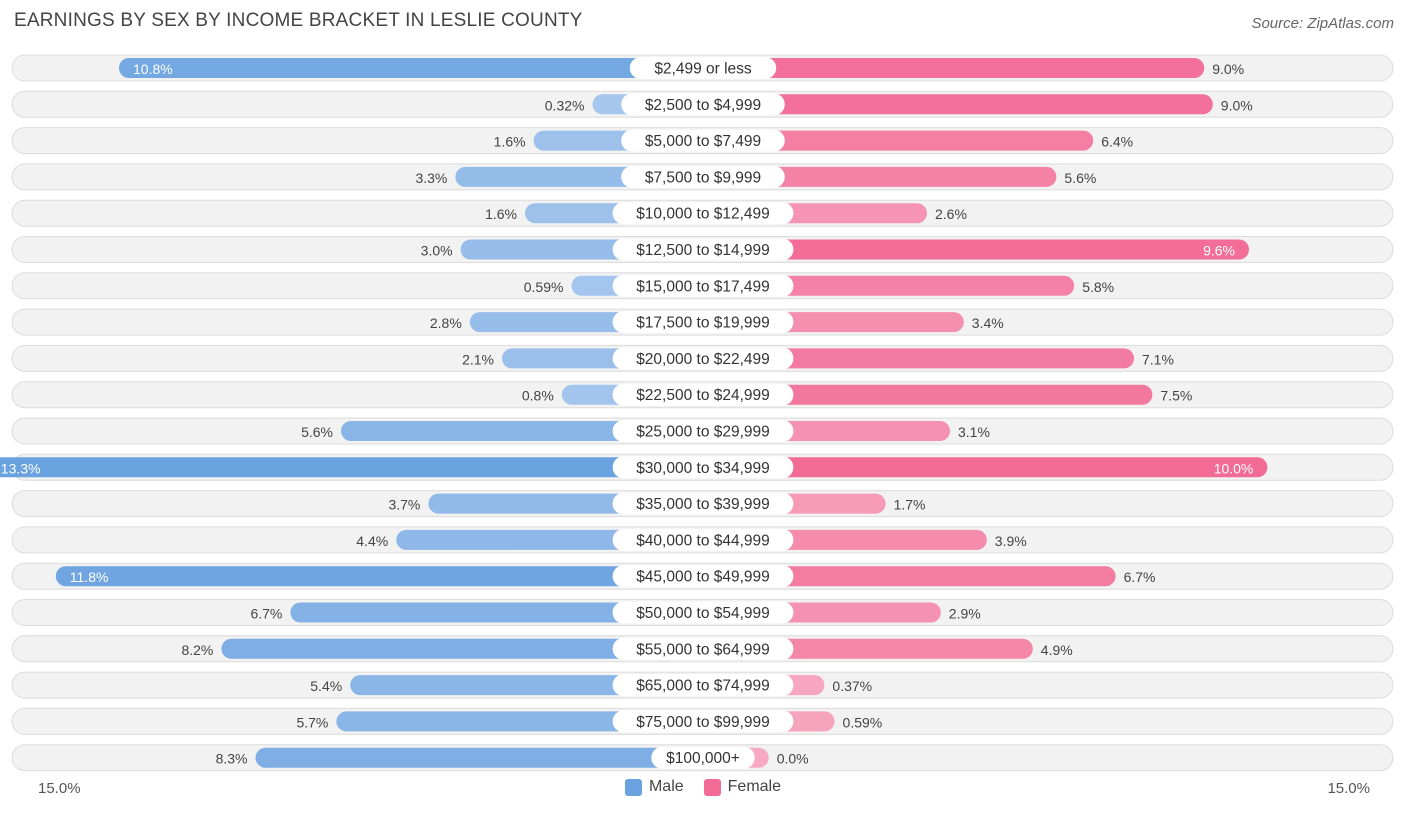 This screenshot has width=1406, height=813. What do you see at coordinates (372, 541) in the screenshot?
I see `value-label-male: 4.4%` at bounding box center [372, 541].